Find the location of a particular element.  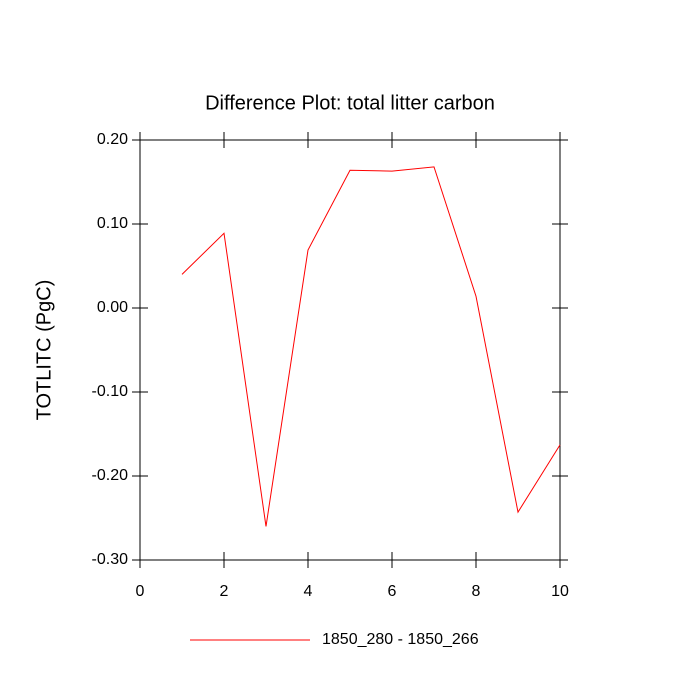

x-tick-label: 10 is located at coordinates (560, 591).